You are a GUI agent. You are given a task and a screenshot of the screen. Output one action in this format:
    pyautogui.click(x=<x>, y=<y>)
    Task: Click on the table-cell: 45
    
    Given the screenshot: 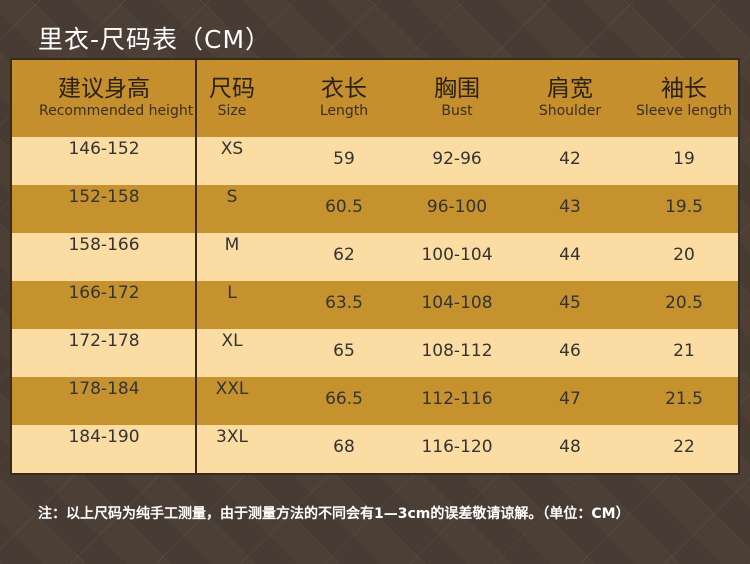 What is the action you would take?
    pyautogui.click(x=570, y=303)
    